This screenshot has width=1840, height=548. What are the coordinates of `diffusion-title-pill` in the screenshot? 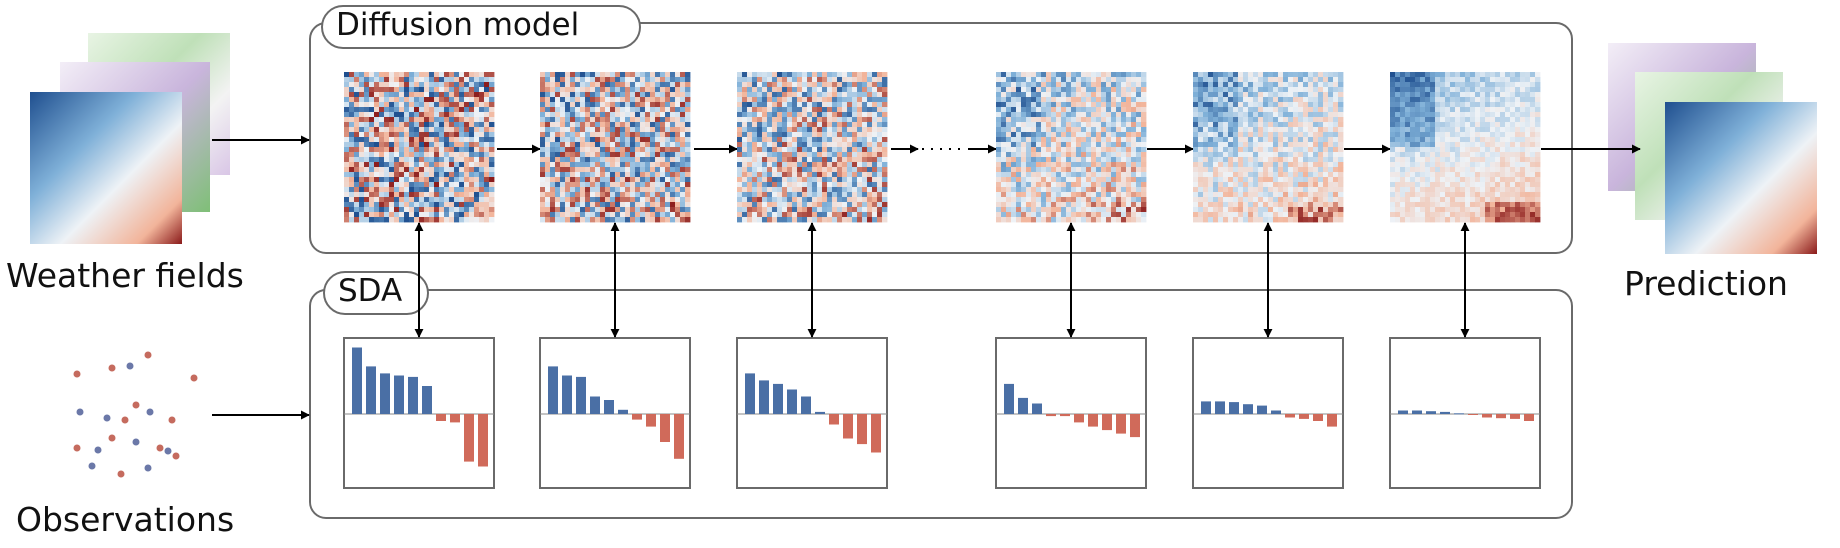 It's located at (481, 27).